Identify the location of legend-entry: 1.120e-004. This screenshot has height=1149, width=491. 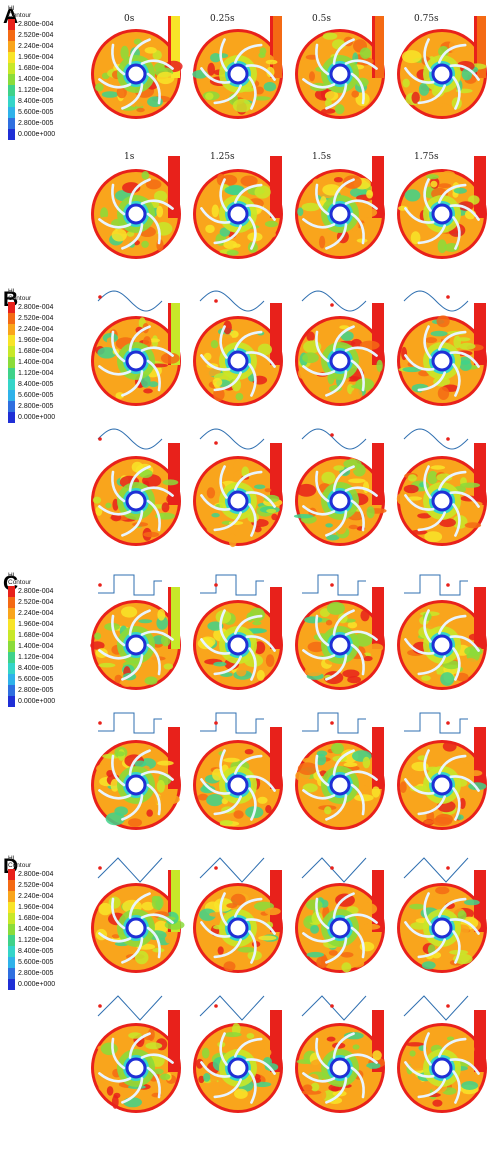
(48, 373).